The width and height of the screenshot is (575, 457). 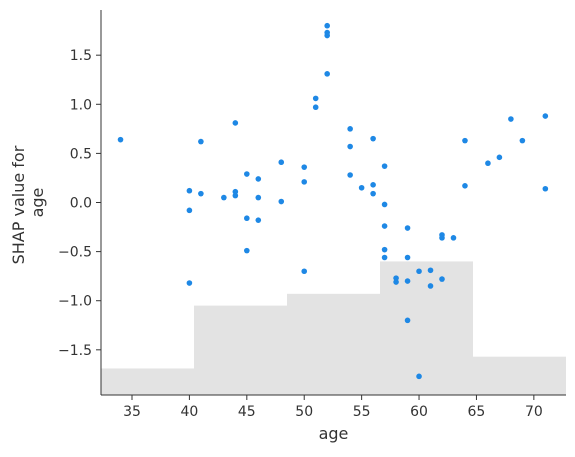 What do you see at coordinates (362, 412) in the screenshot?
I see `x-tick-label: 55` at bounding box center [362, 412].